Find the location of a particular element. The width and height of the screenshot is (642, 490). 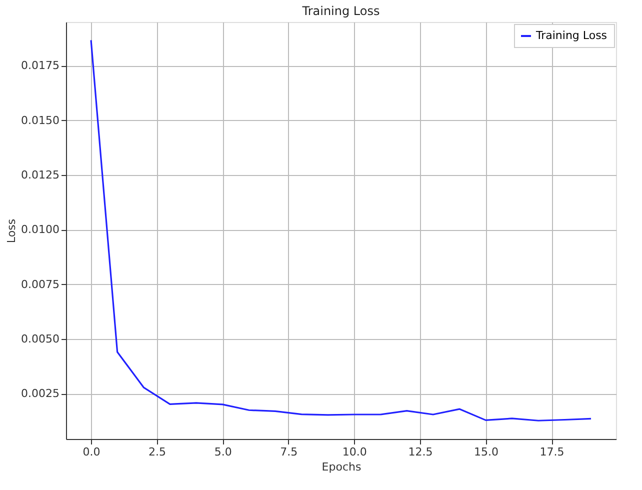

x-tick-label: 15.0 is located at coordinates (486, 452).